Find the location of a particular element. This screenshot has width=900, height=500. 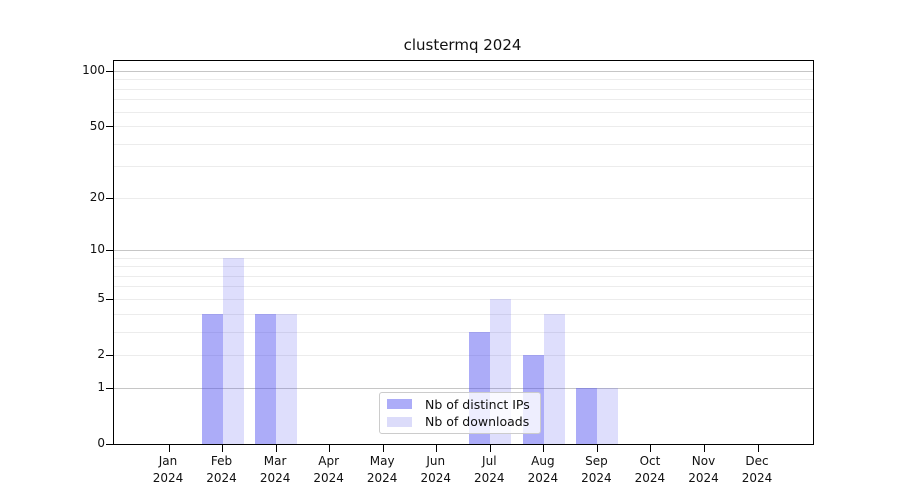

bar-nb-of-downloads-aug is located at coordinates (554, 379).